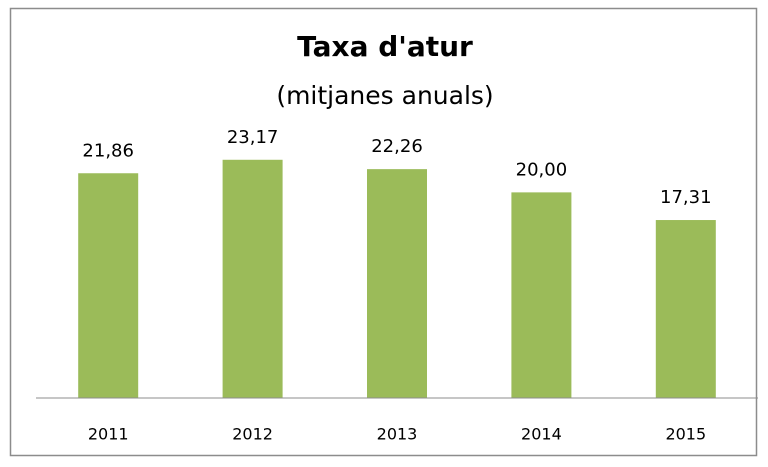 The image size is (768, 467). I want to click on chart-subtitle: (mitjanes anuals), so click(384, 95).